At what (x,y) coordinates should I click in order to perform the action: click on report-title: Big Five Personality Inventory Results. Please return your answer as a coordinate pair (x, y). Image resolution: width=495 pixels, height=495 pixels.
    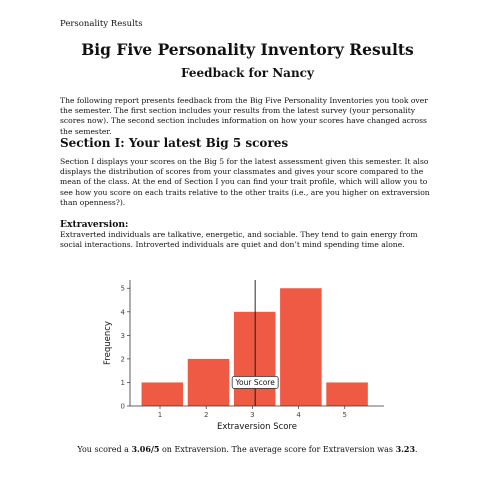
    Looking at the image, I should click on (247, 49).